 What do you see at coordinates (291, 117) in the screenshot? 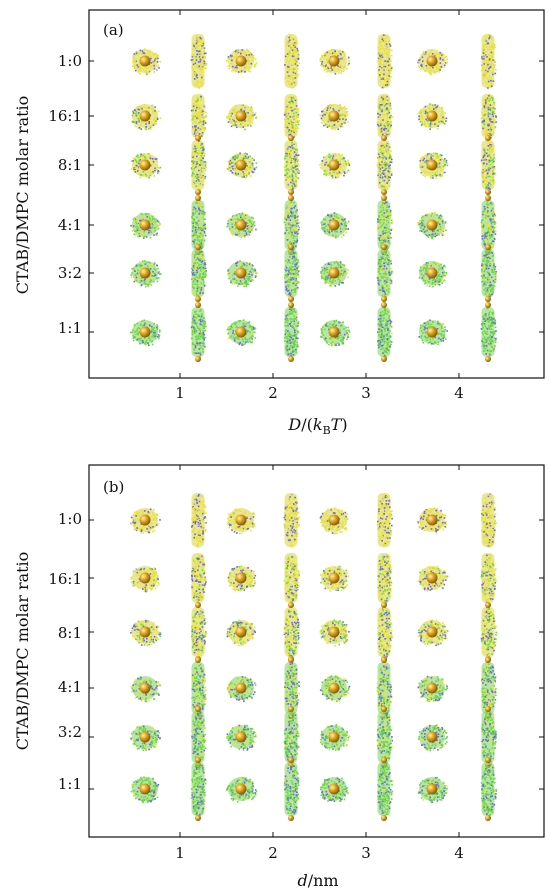
I see `snapshot-a-r1-c3` at bounding box center [291, 117].